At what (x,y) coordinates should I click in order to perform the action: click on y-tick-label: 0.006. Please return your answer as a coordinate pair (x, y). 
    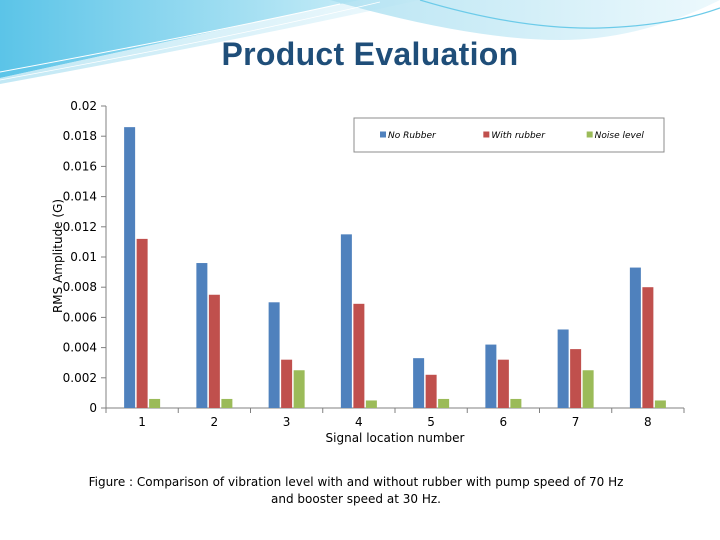
    Looking at the image, I should click on (80, 317).